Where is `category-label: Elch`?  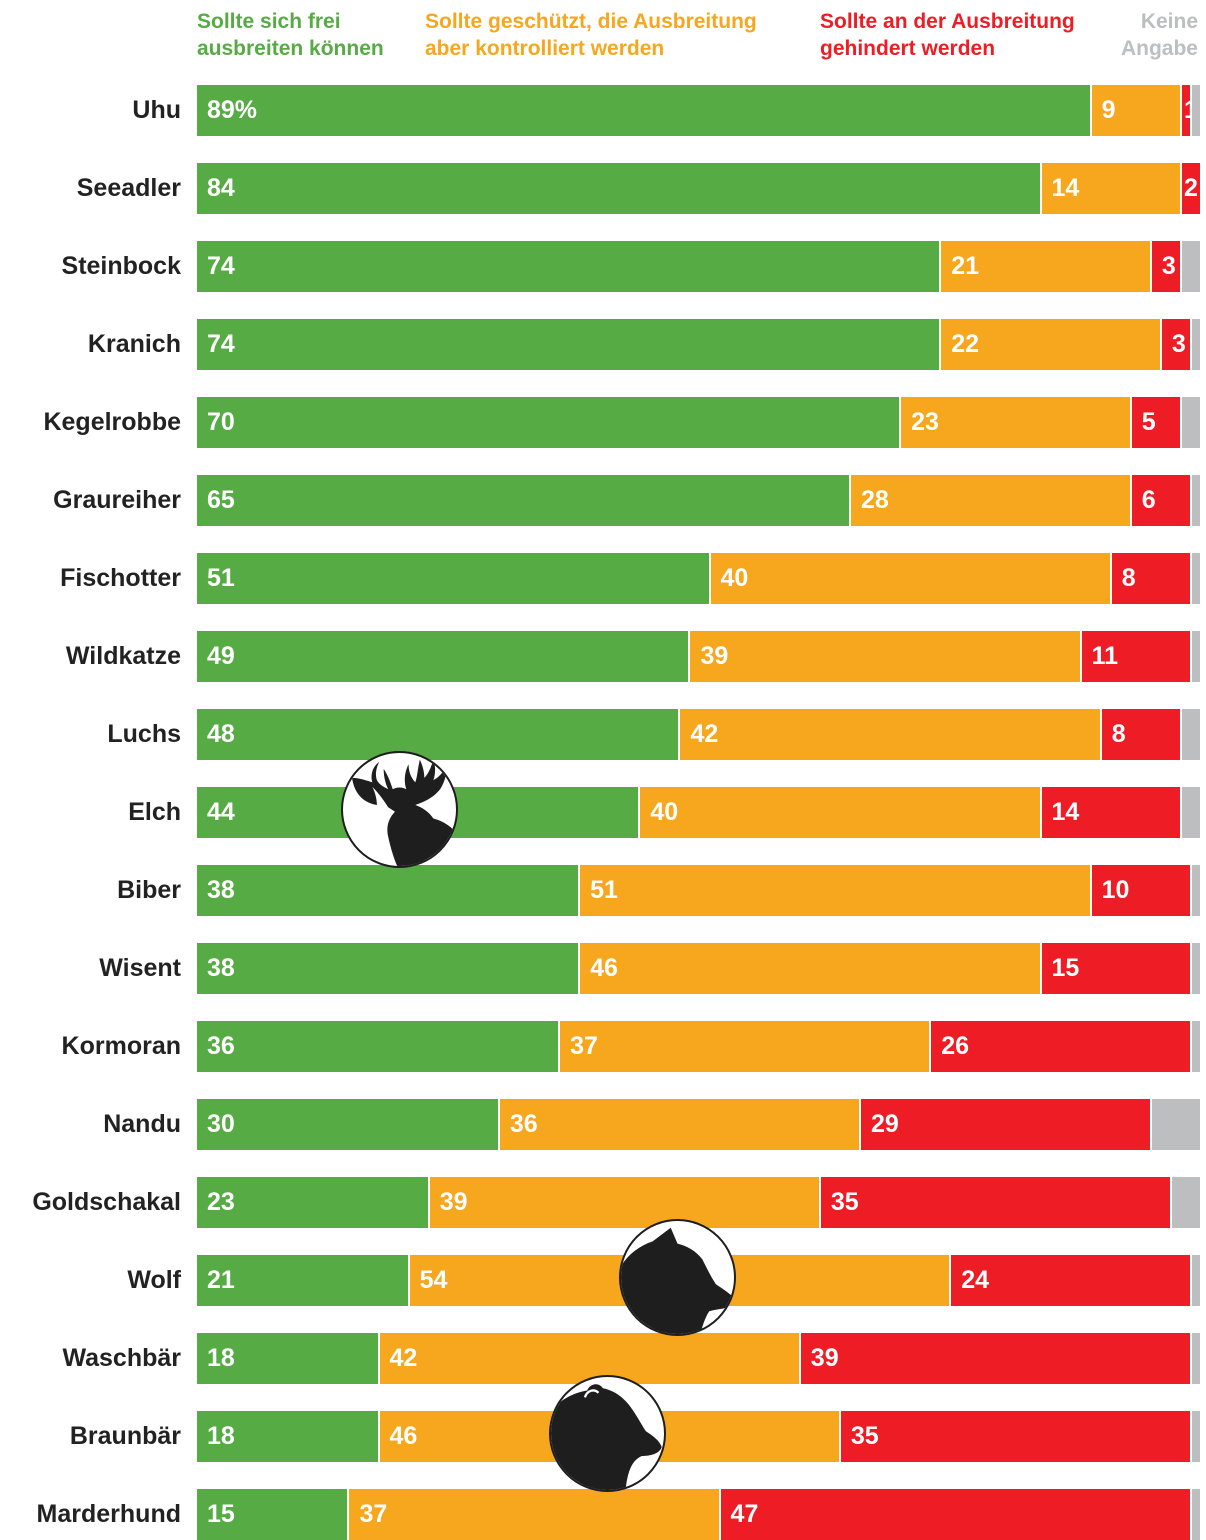
category-label: Elch is located at coordinates (154, 812).